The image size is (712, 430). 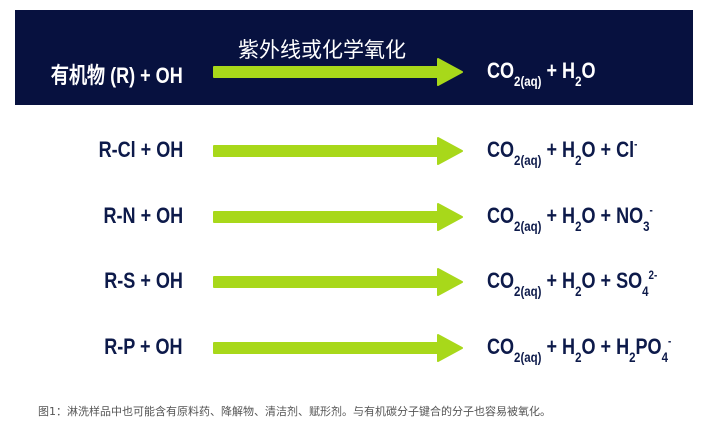 What do you see at coordinates (570, 218) in the screenshot?
I see `products: CO2(aq) + H2O + NO3-` at bounding box center [570, 218].